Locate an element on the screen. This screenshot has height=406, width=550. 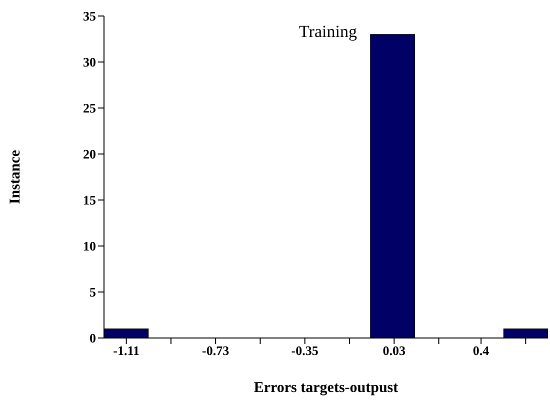
y-tick-label: 30 is located at coordinates (89, 62).